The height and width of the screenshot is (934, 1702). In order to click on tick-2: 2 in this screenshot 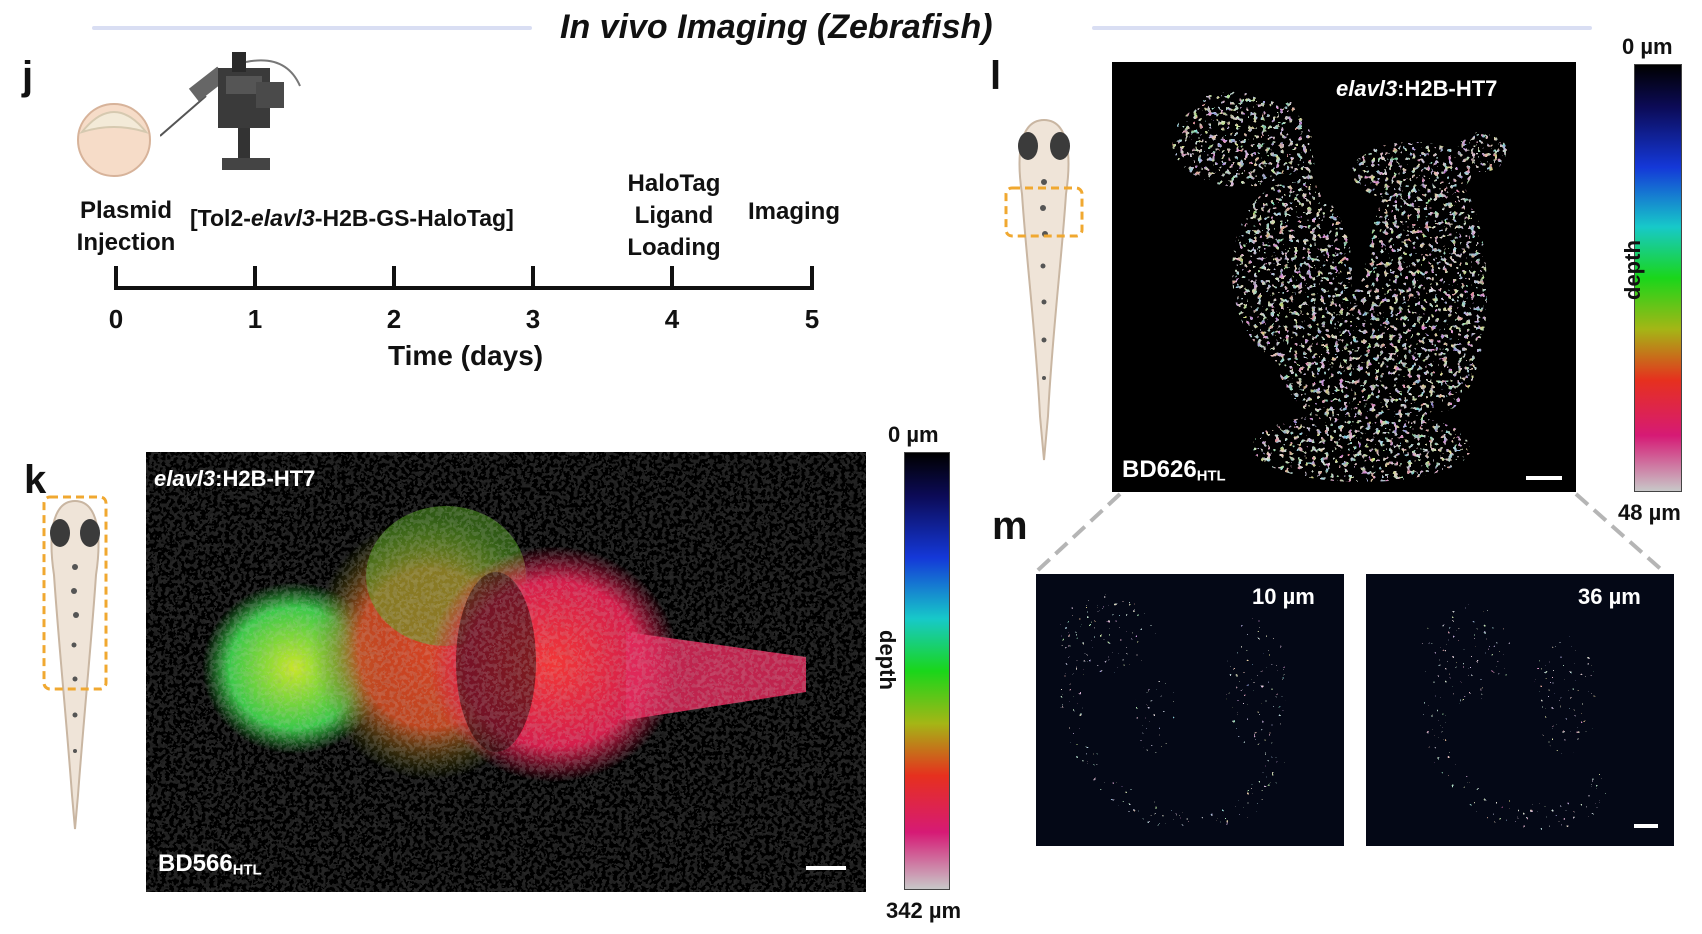, I will do `click(394, 319)`.